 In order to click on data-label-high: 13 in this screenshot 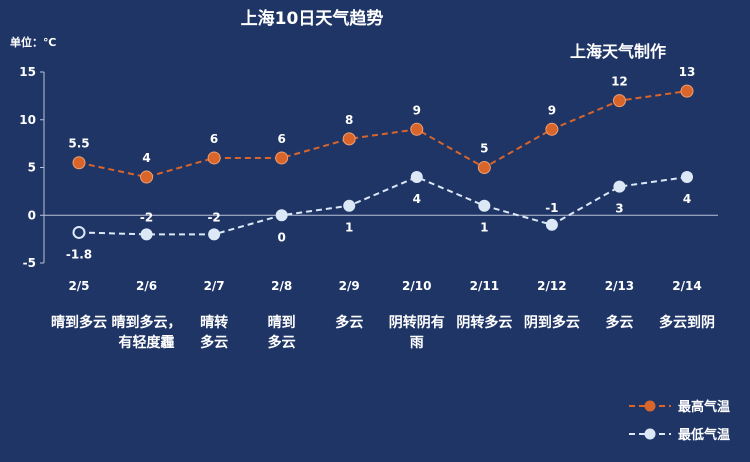, I will do `click(687, 72)`.